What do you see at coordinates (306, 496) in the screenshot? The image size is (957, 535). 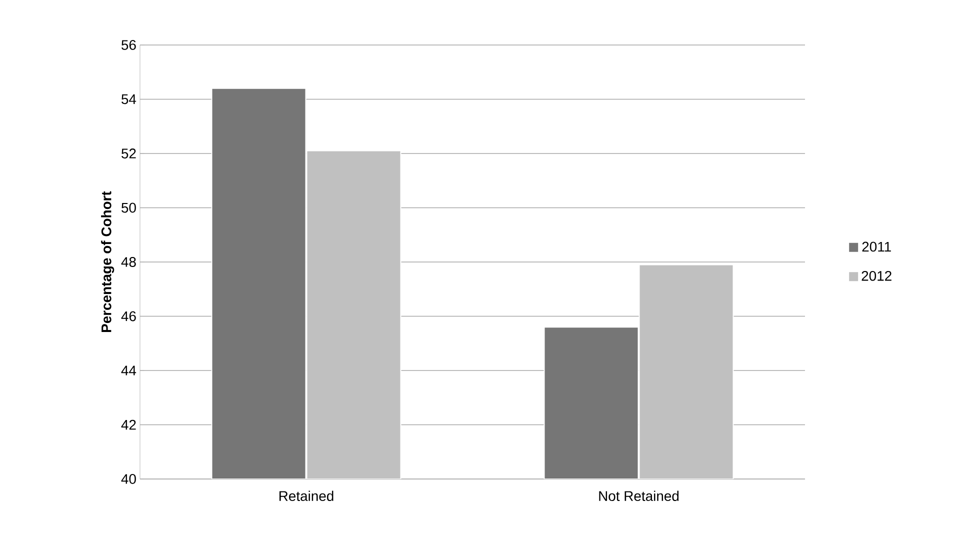 I see `x-tick-label: Retained` at bounding box center [306, 496].